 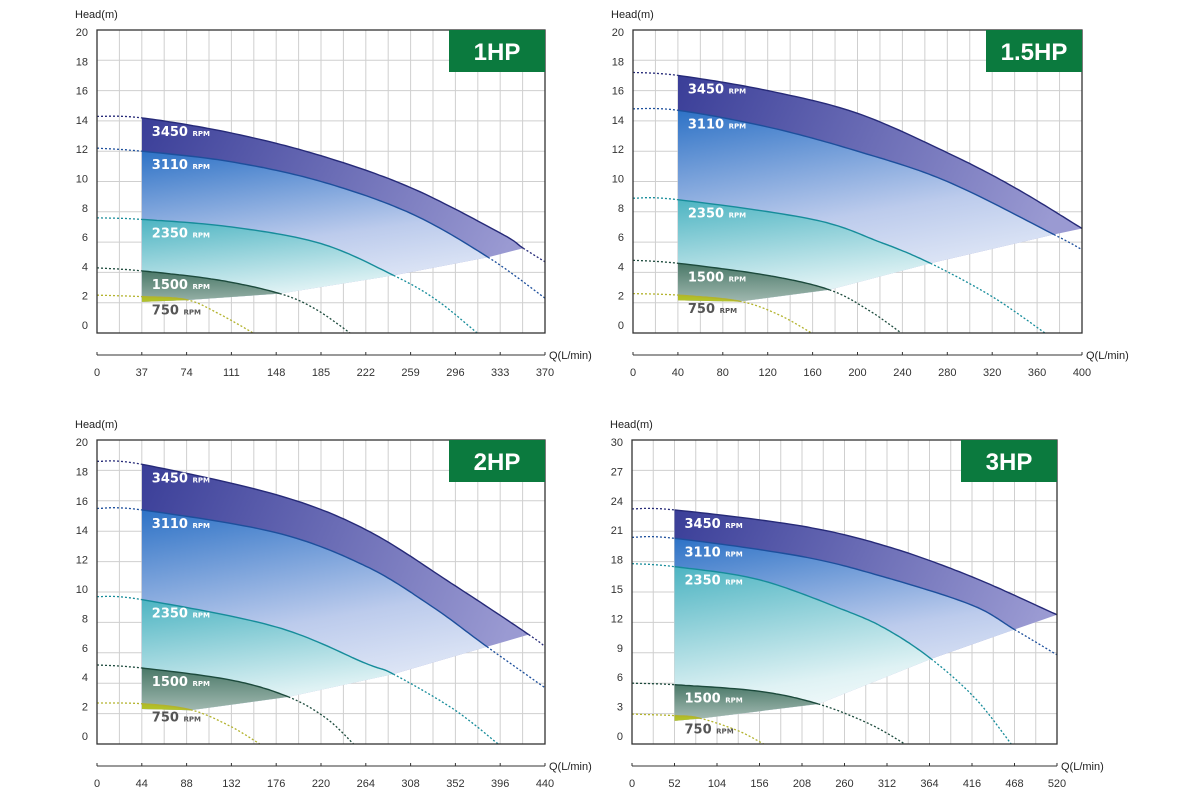 What do you see at coordinates (947, 373) in the screenshot?
I see `x-tick-label: 280` at bounding box center [947, 373].